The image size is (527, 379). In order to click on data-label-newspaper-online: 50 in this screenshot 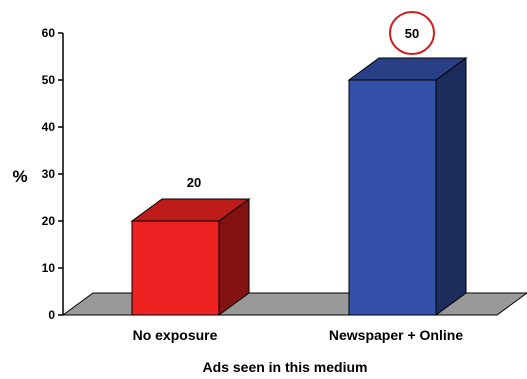, I will do `click(412, 33)`.